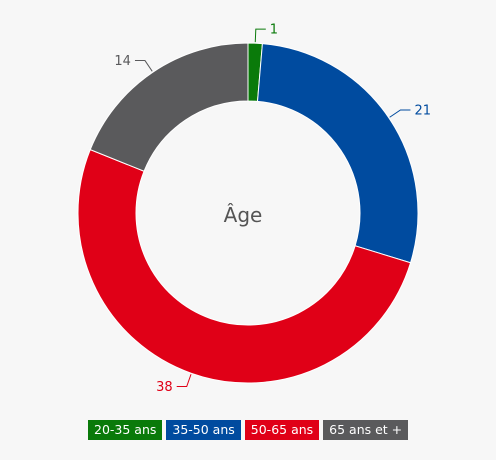 This screenshot has height=460, width=496. What do you see at coordinates (274, 30) in the screenshot?
I see `data-label: 1` at bounding box center [274, 30].